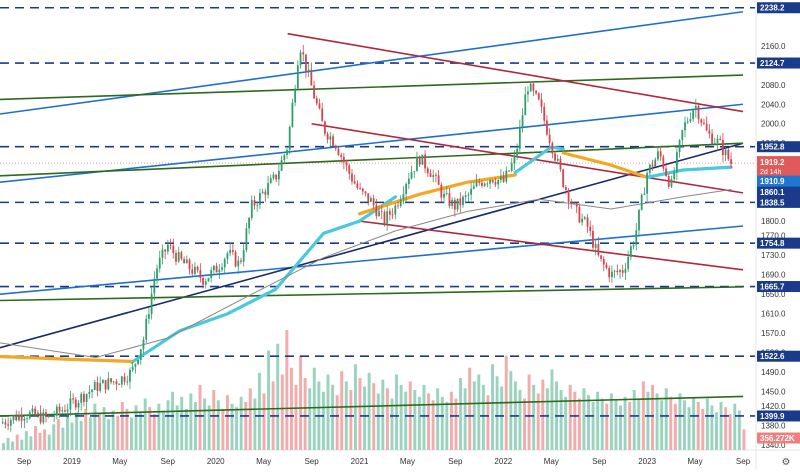 Image resolution: width=800 pixels, height=474 pixels. What do you see at coordinates (773, 124) in the screenshot?
I see `y-tick-label: 2000.0` at bounding box center [773, 124].